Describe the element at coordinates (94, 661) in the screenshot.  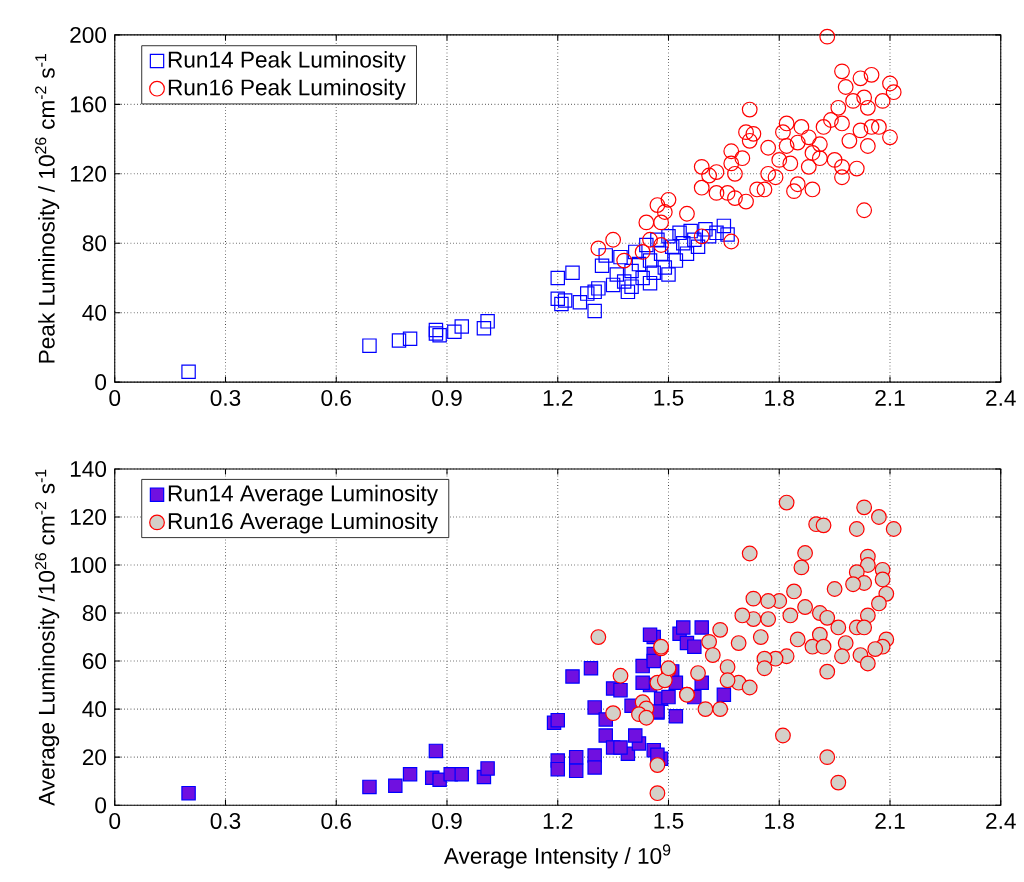
I see `y-tick-label: 60` at that location.